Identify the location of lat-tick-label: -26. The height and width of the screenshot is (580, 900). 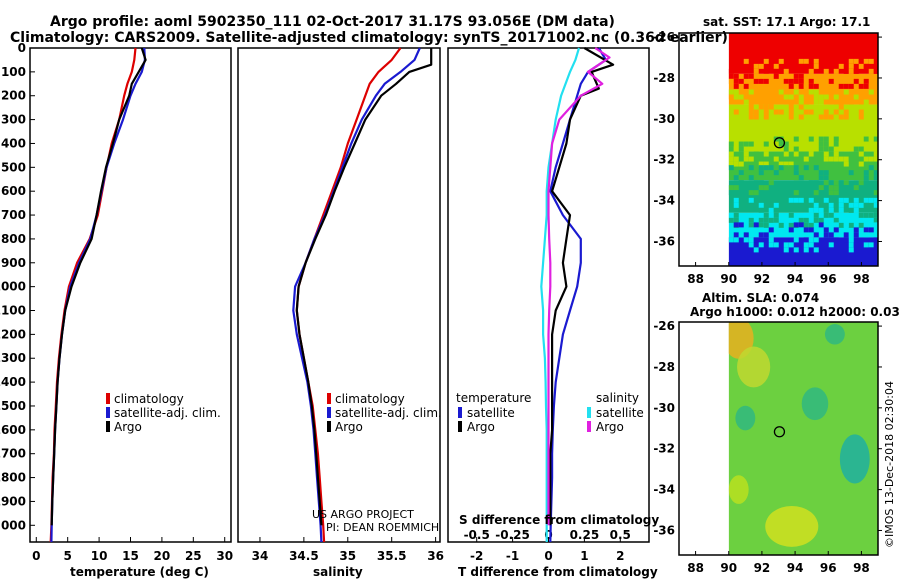
(664, 37).